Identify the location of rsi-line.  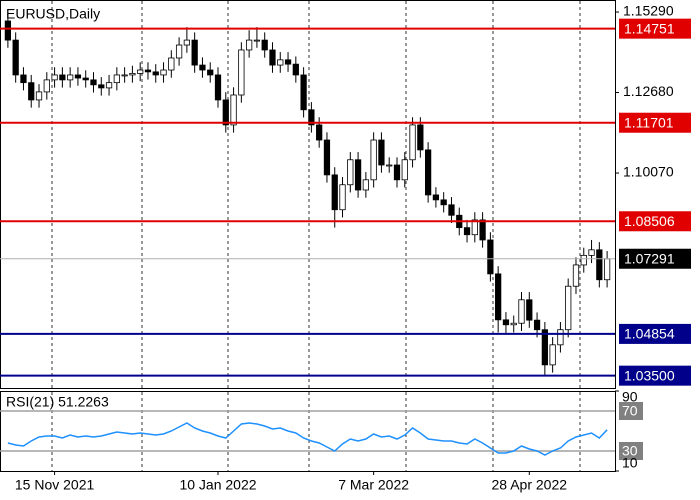
(307, 439).